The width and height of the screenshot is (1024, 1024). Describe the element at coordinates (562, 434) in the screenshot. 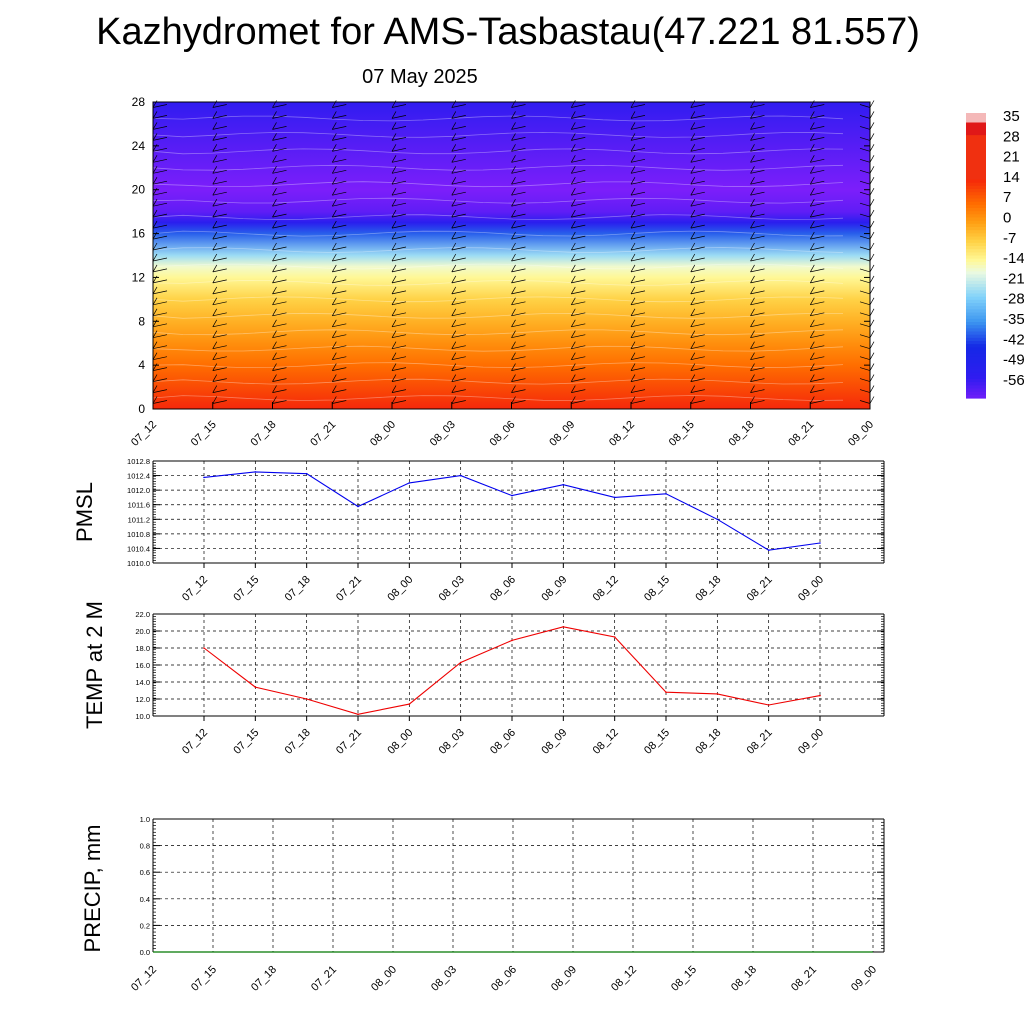

I see `x-tick-label: 08_09` at that location.